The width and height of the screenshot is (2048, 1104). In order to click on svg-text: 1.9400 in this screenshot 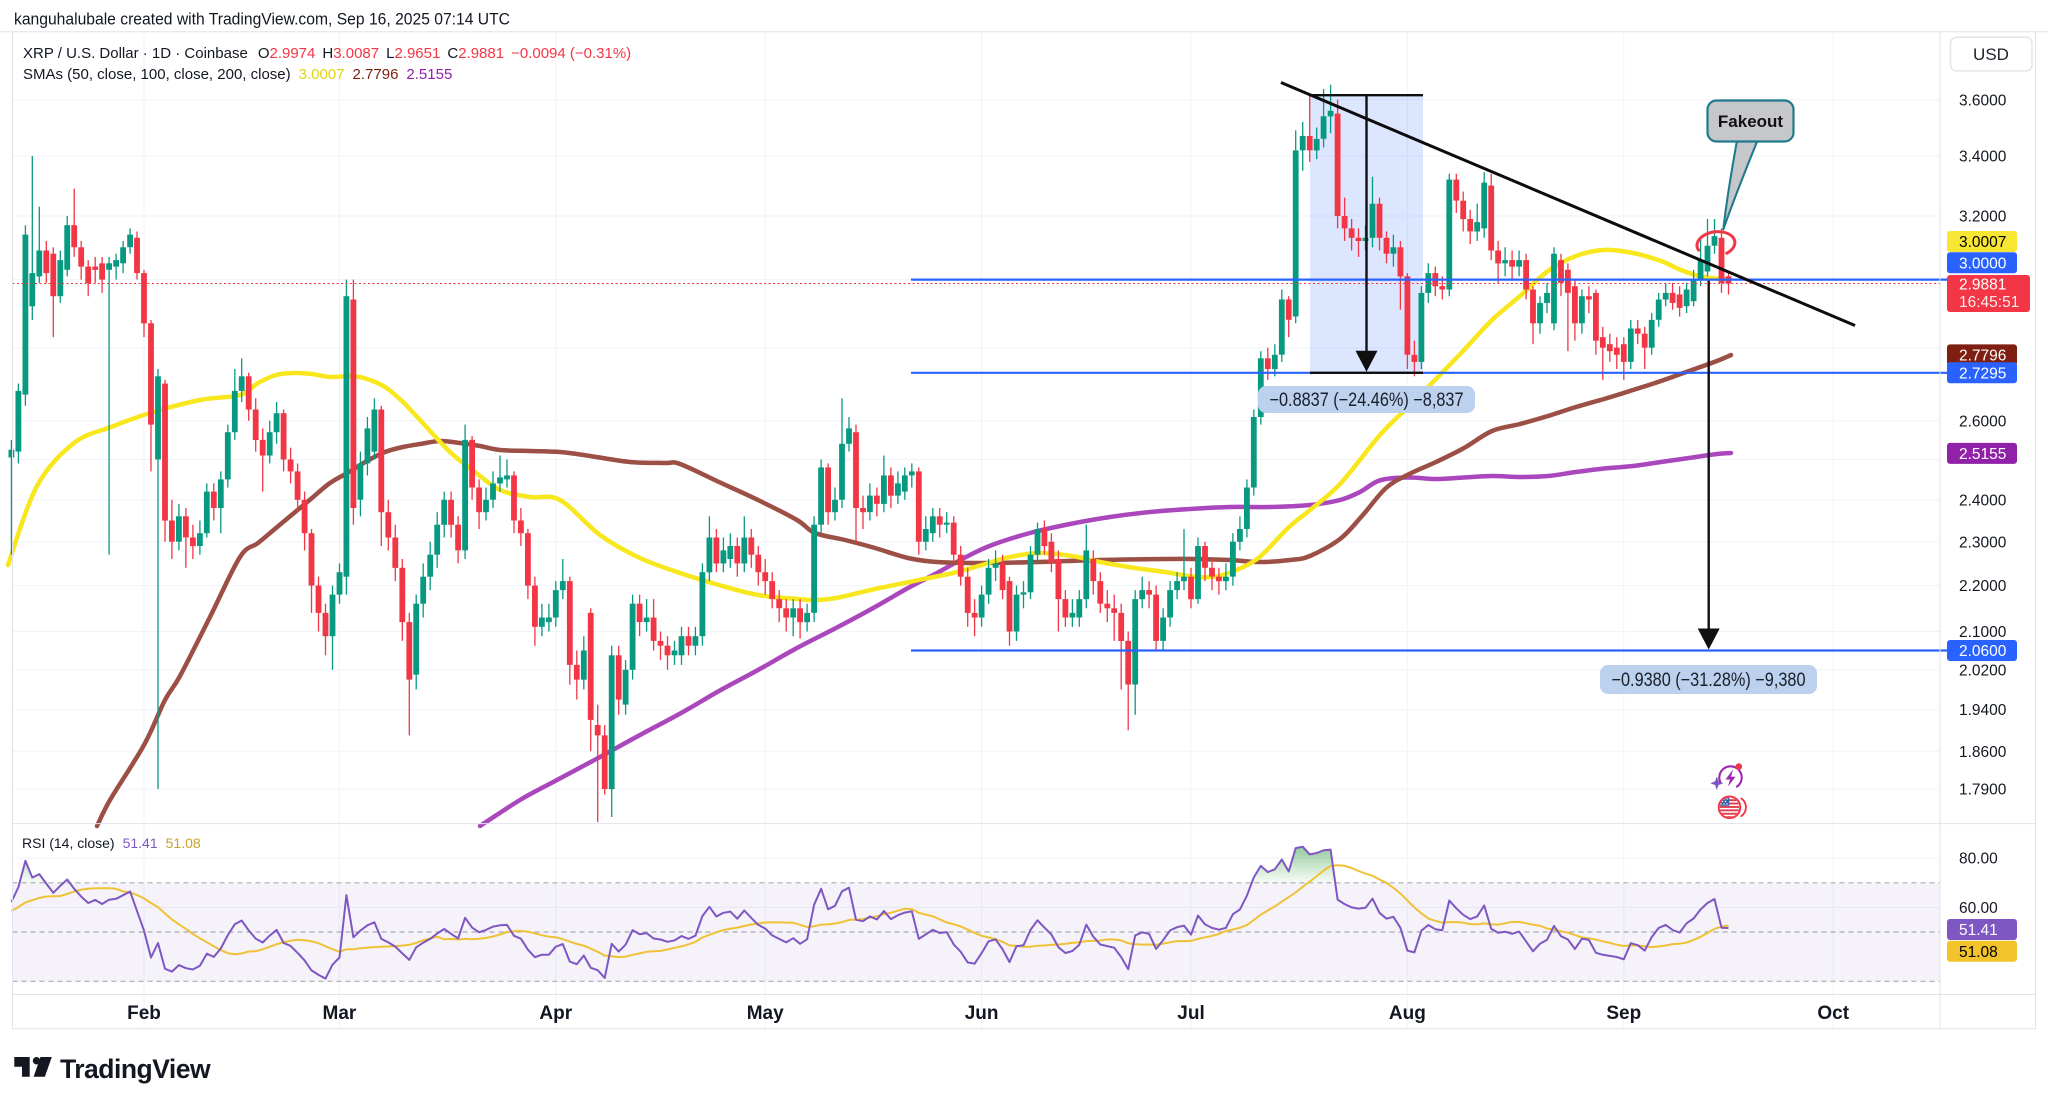, I will do `click(1983, 710)`.